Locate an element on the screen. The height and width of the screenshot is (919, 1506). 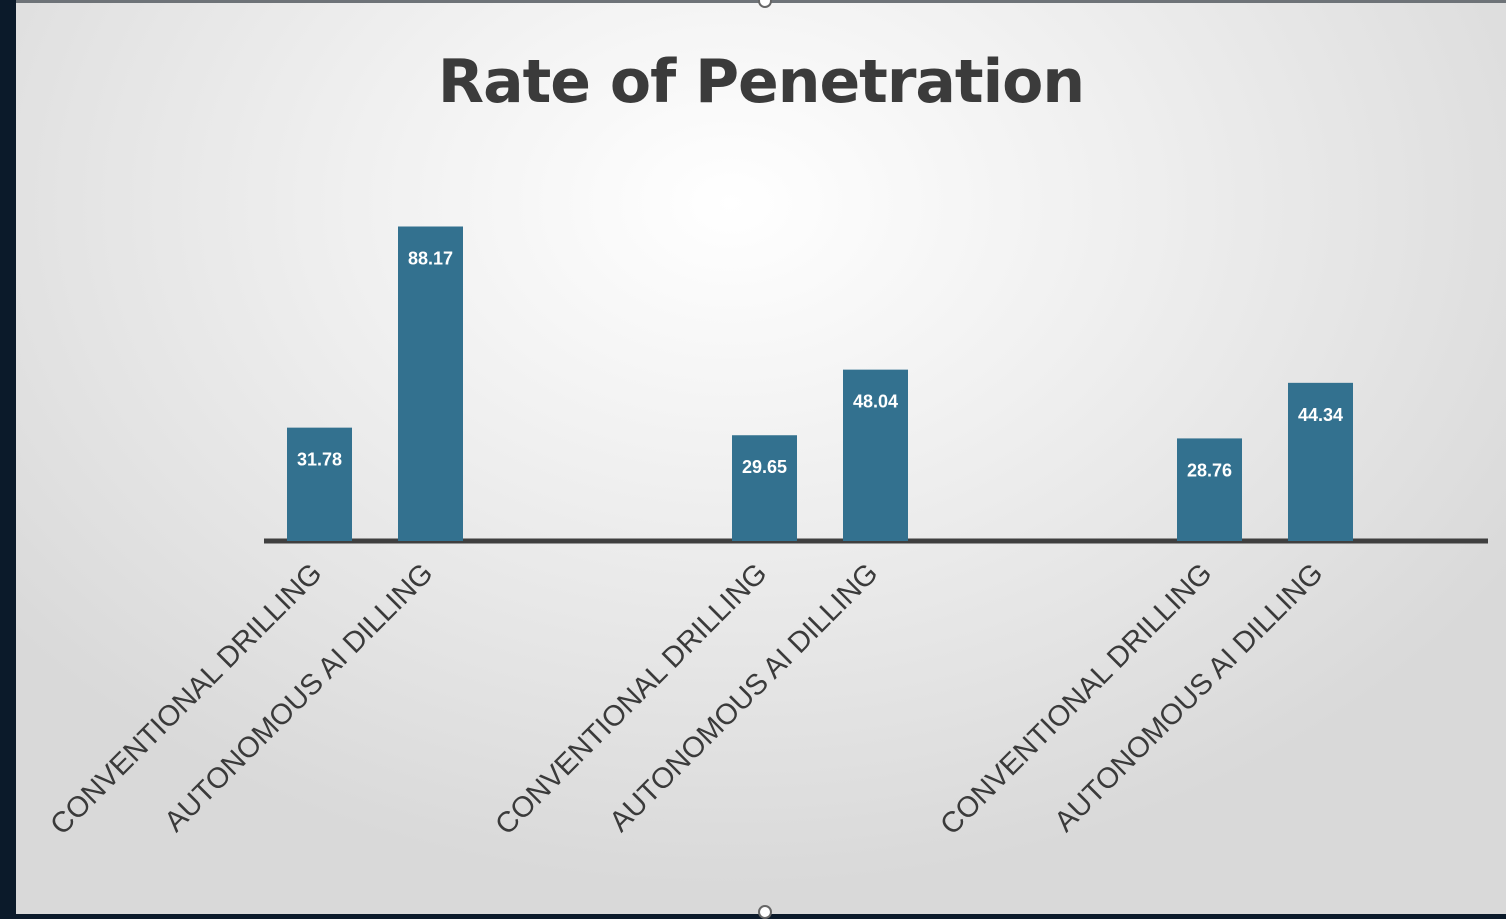
data-label-4: 48.04 is located at coordinates (875, 402).